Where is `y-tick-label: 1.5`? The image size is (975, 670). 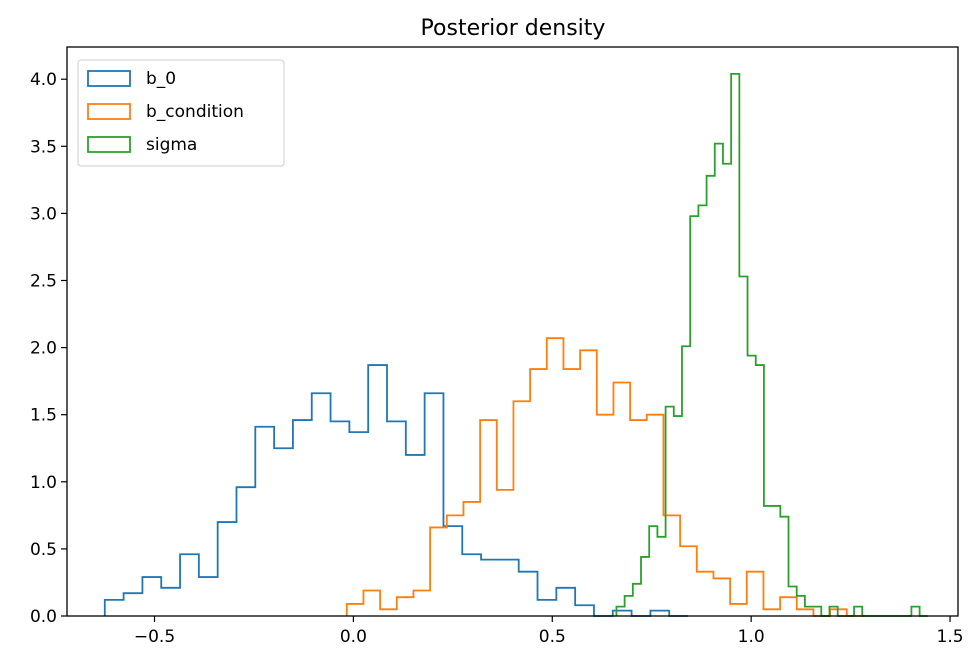
y-tick-label: 1.5 is located at coordinates (43, 416).